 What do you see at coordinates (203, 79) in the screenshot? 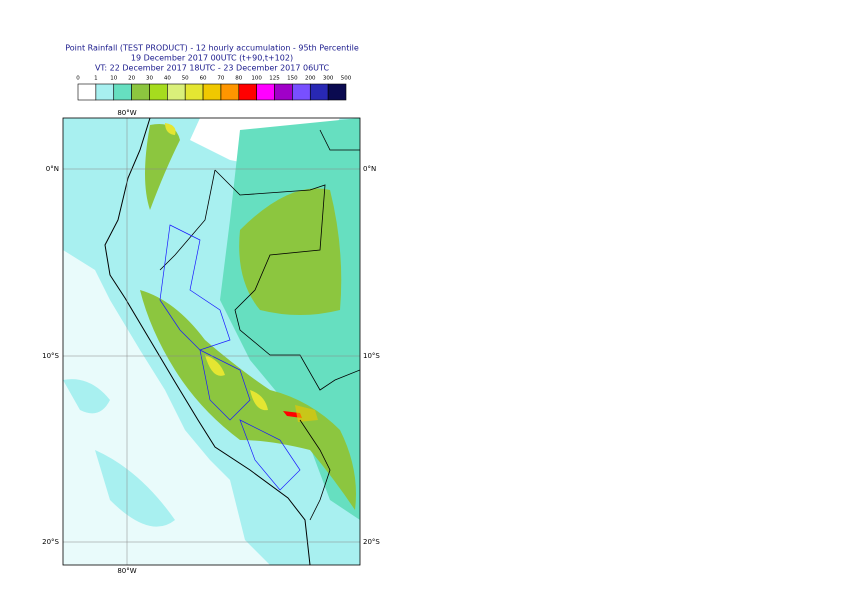
I see `colorbar-label: 60` at bounding box center [203, 79].